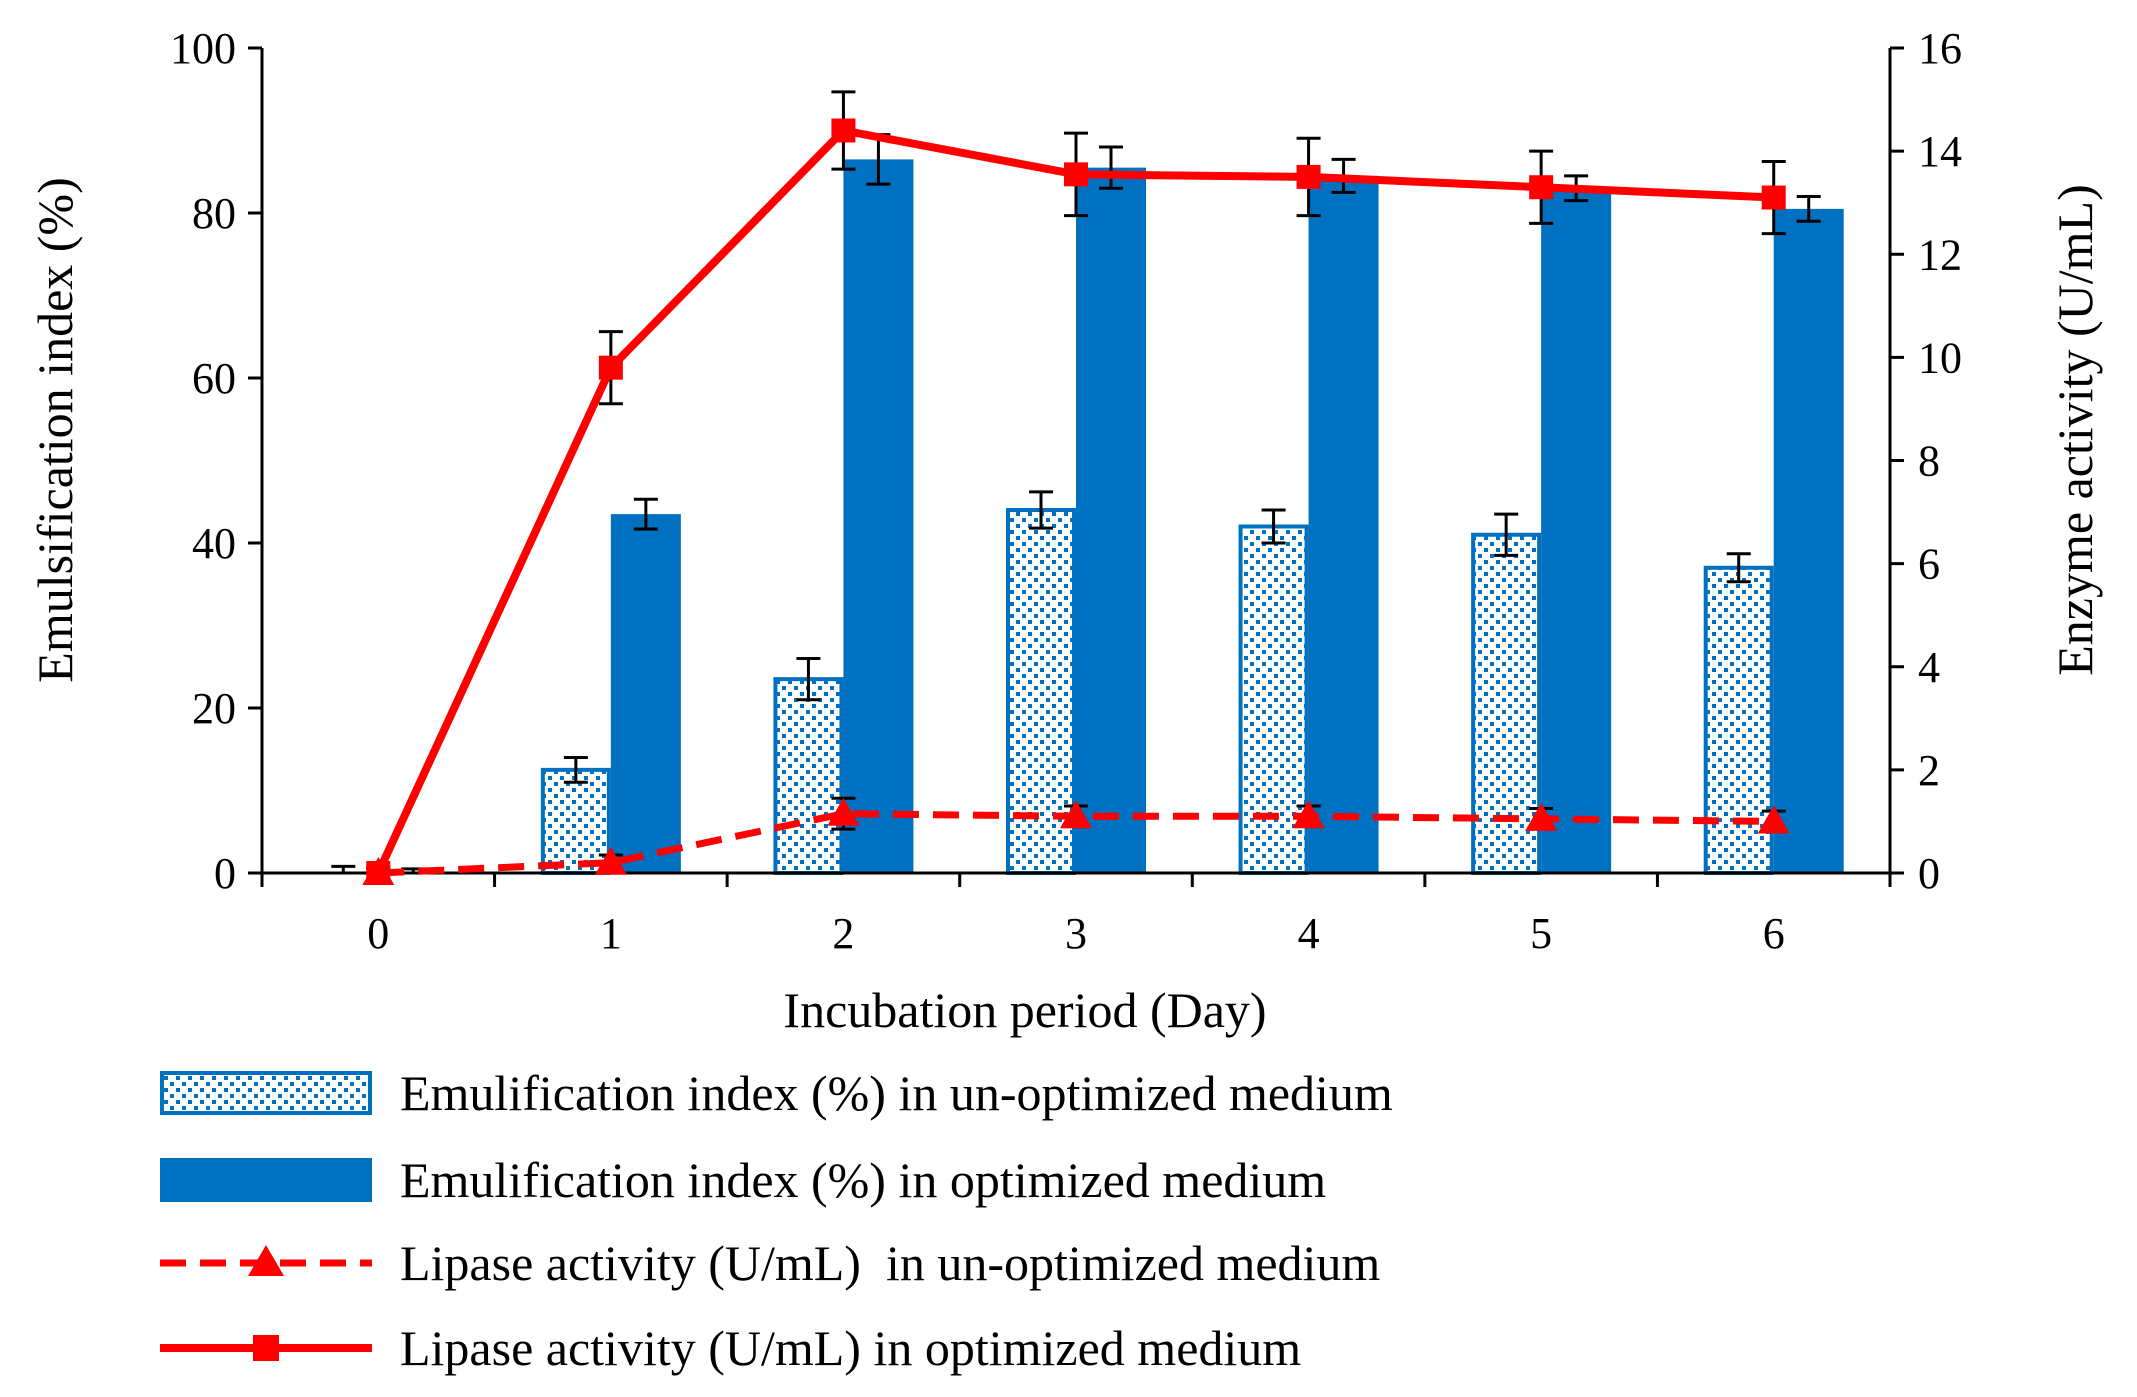  I want to click on y-right-tick-label: 14, so click(1940, 151).